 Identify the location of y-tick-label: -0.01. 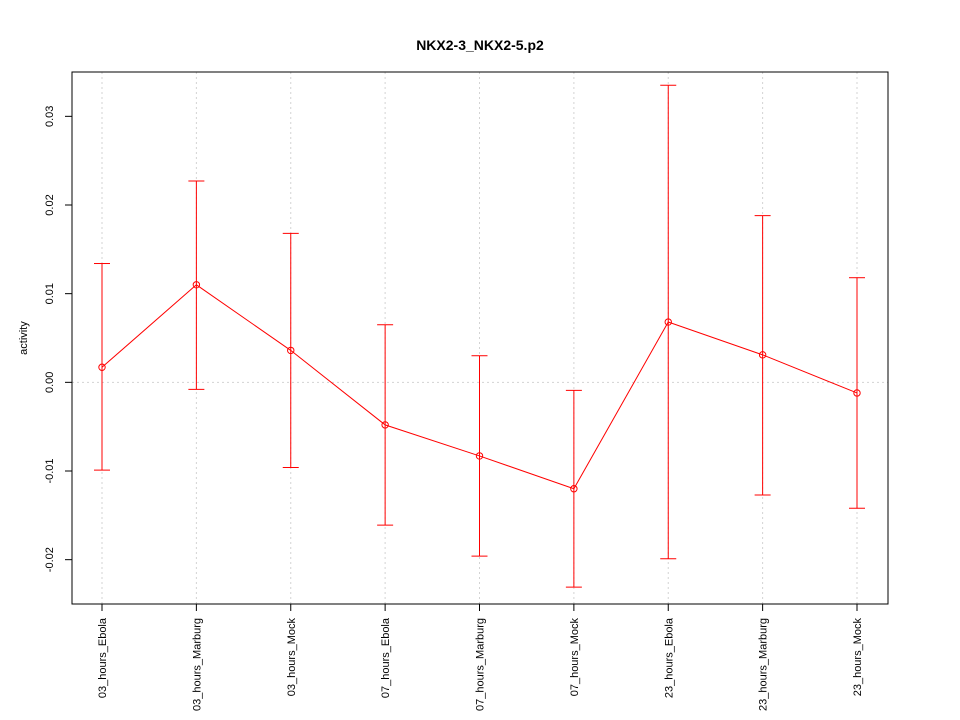
(50, 470).